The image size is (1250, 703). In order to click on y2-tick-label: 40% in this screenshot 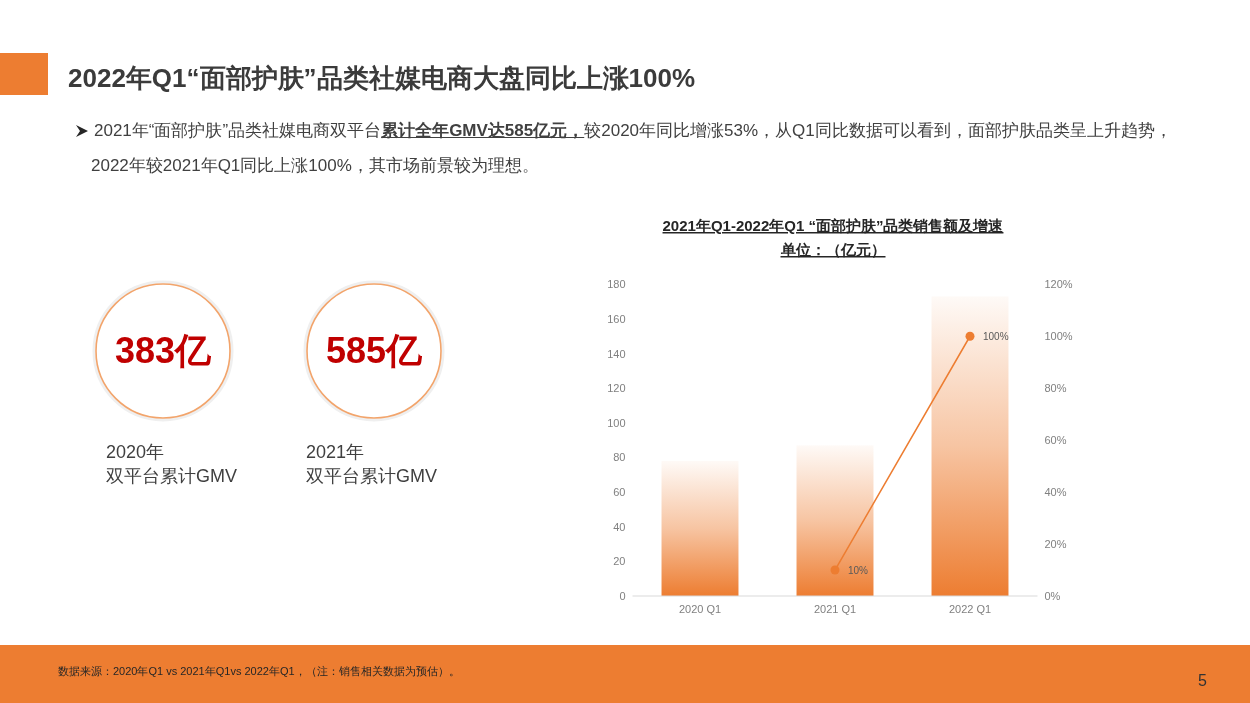, I will do `click(1055, 492)`.